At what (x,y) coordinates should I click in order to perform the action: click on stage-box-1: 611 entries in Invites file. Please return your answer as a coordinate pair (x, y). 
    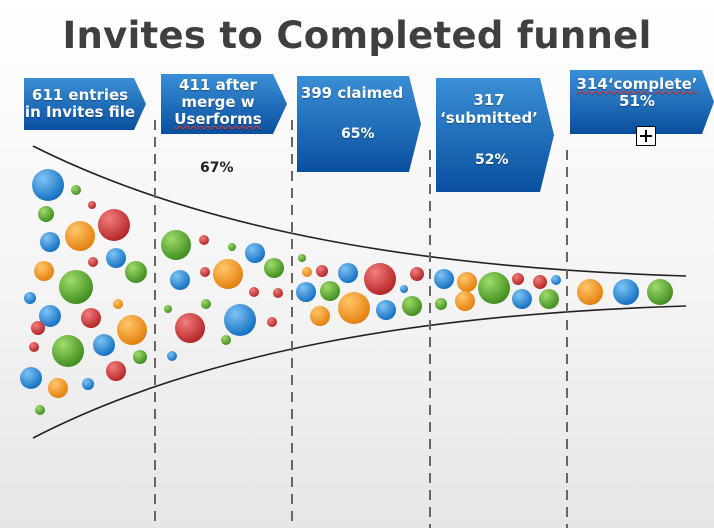
    Looking at the image, I should click on (85, 104).